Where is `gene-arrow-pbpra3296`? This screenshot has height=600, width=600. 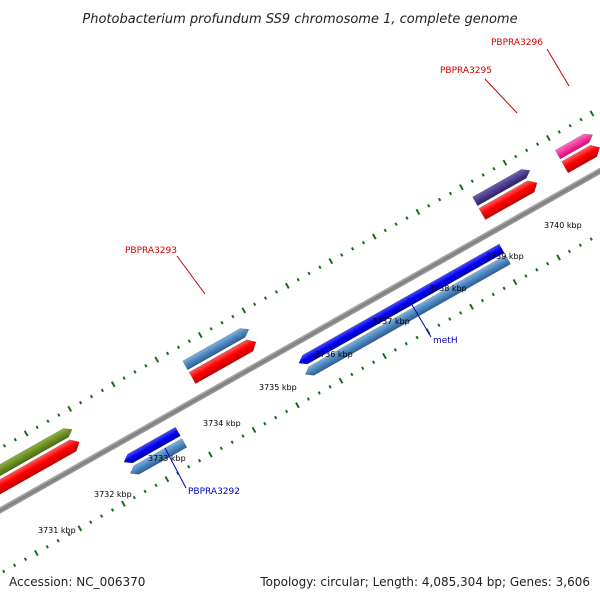
gene-arrow-pbpra3296 is located at coordinates (574, 145).